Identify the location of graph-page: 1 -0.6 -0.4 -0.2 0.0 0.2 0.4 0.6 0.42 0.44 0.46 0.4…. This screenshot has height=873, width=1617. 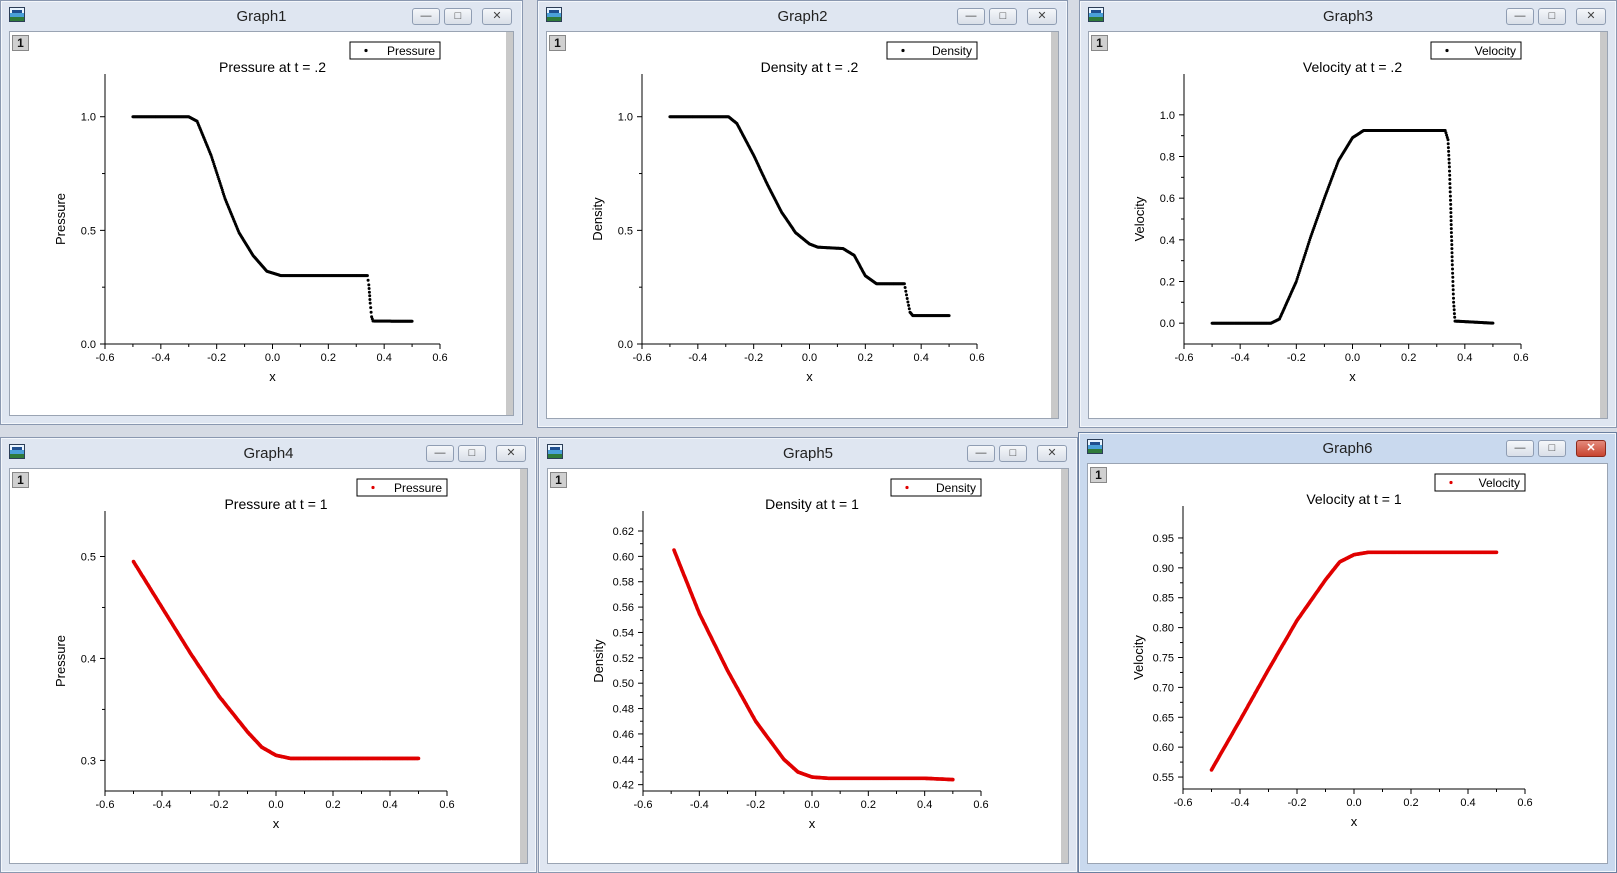
(808, 666).